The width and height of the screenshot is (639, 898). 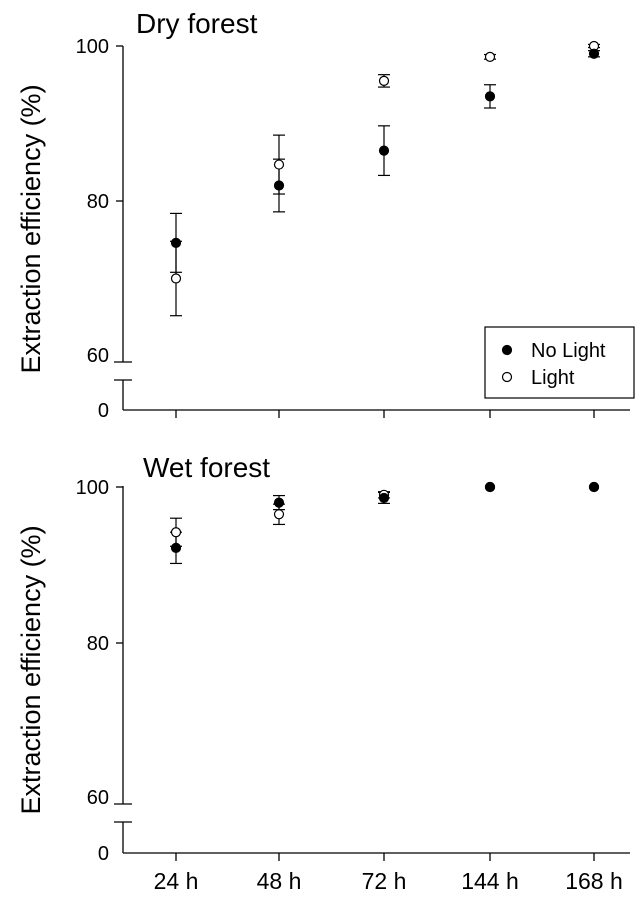 I want to click on legend-marker-light, so click(x=507, y=377).